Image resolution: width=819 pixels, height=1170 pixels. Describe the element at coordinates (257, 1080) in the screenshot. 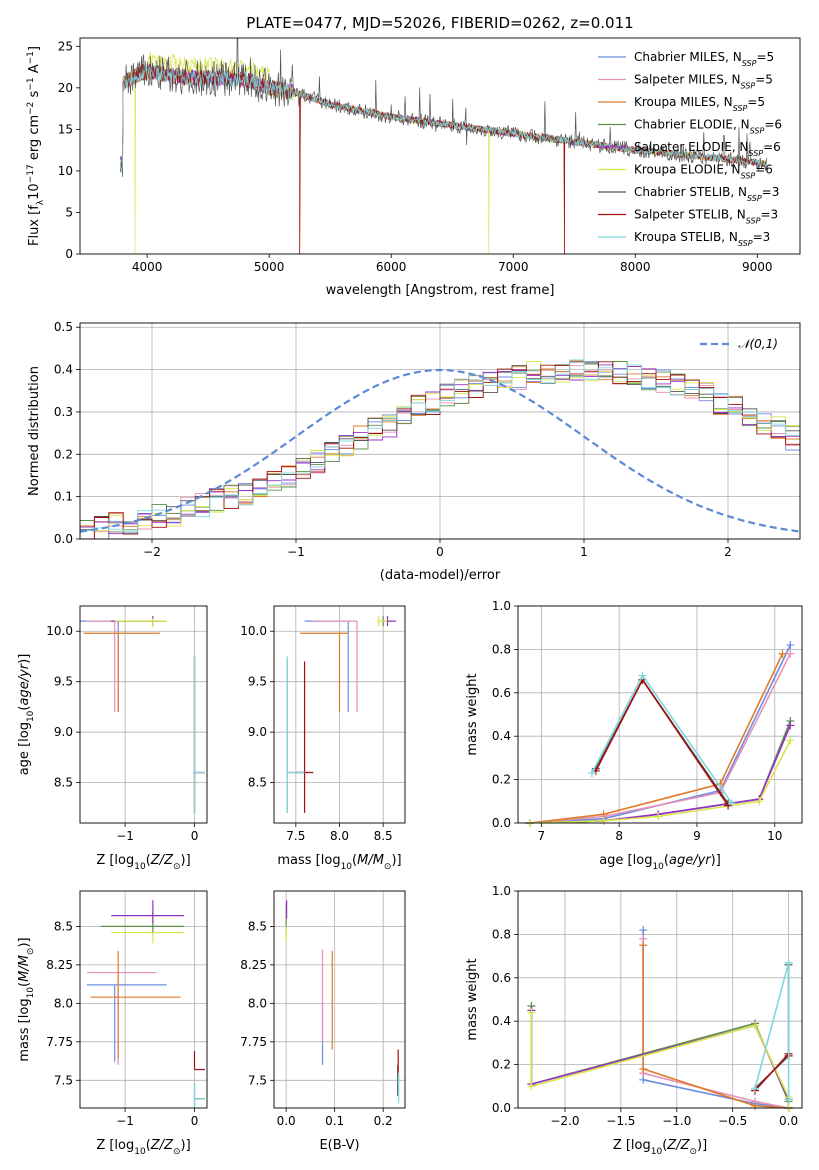

I see `y-tick-label: 7.5` at that location.